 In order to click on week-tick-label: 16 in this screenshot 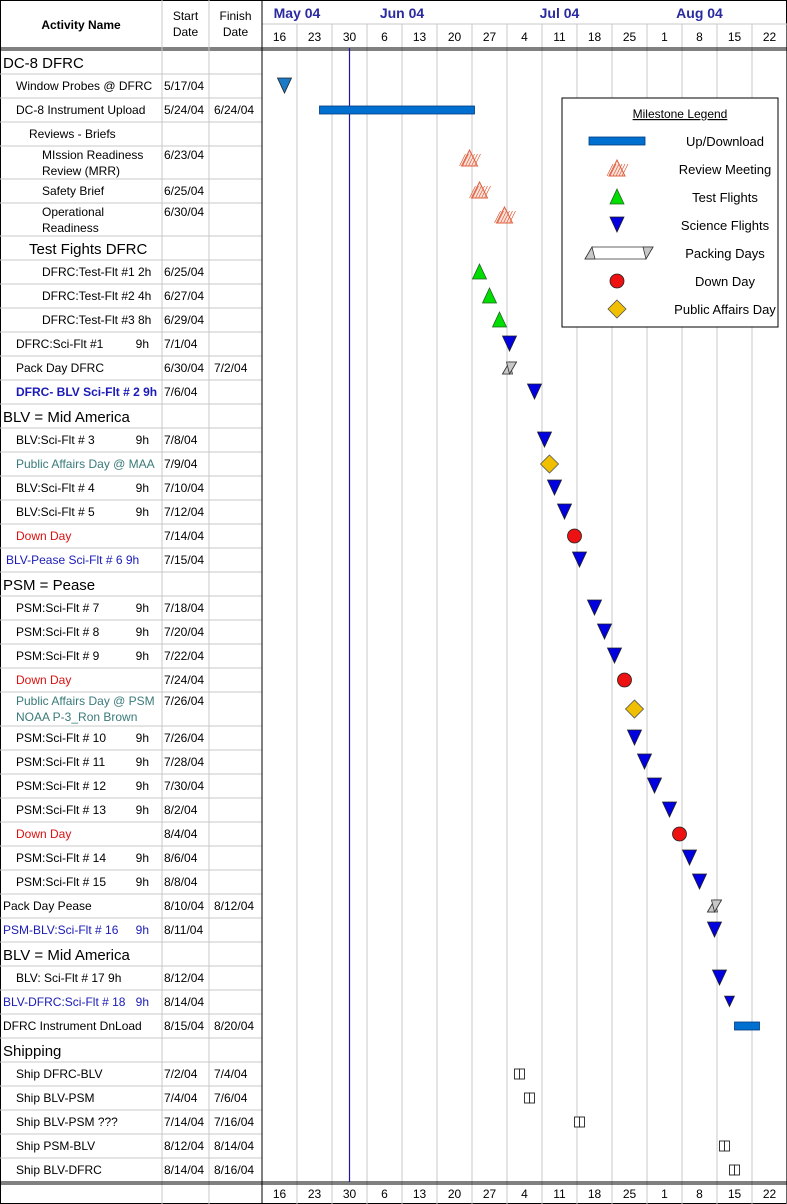, I will do `click(280, 37)`.